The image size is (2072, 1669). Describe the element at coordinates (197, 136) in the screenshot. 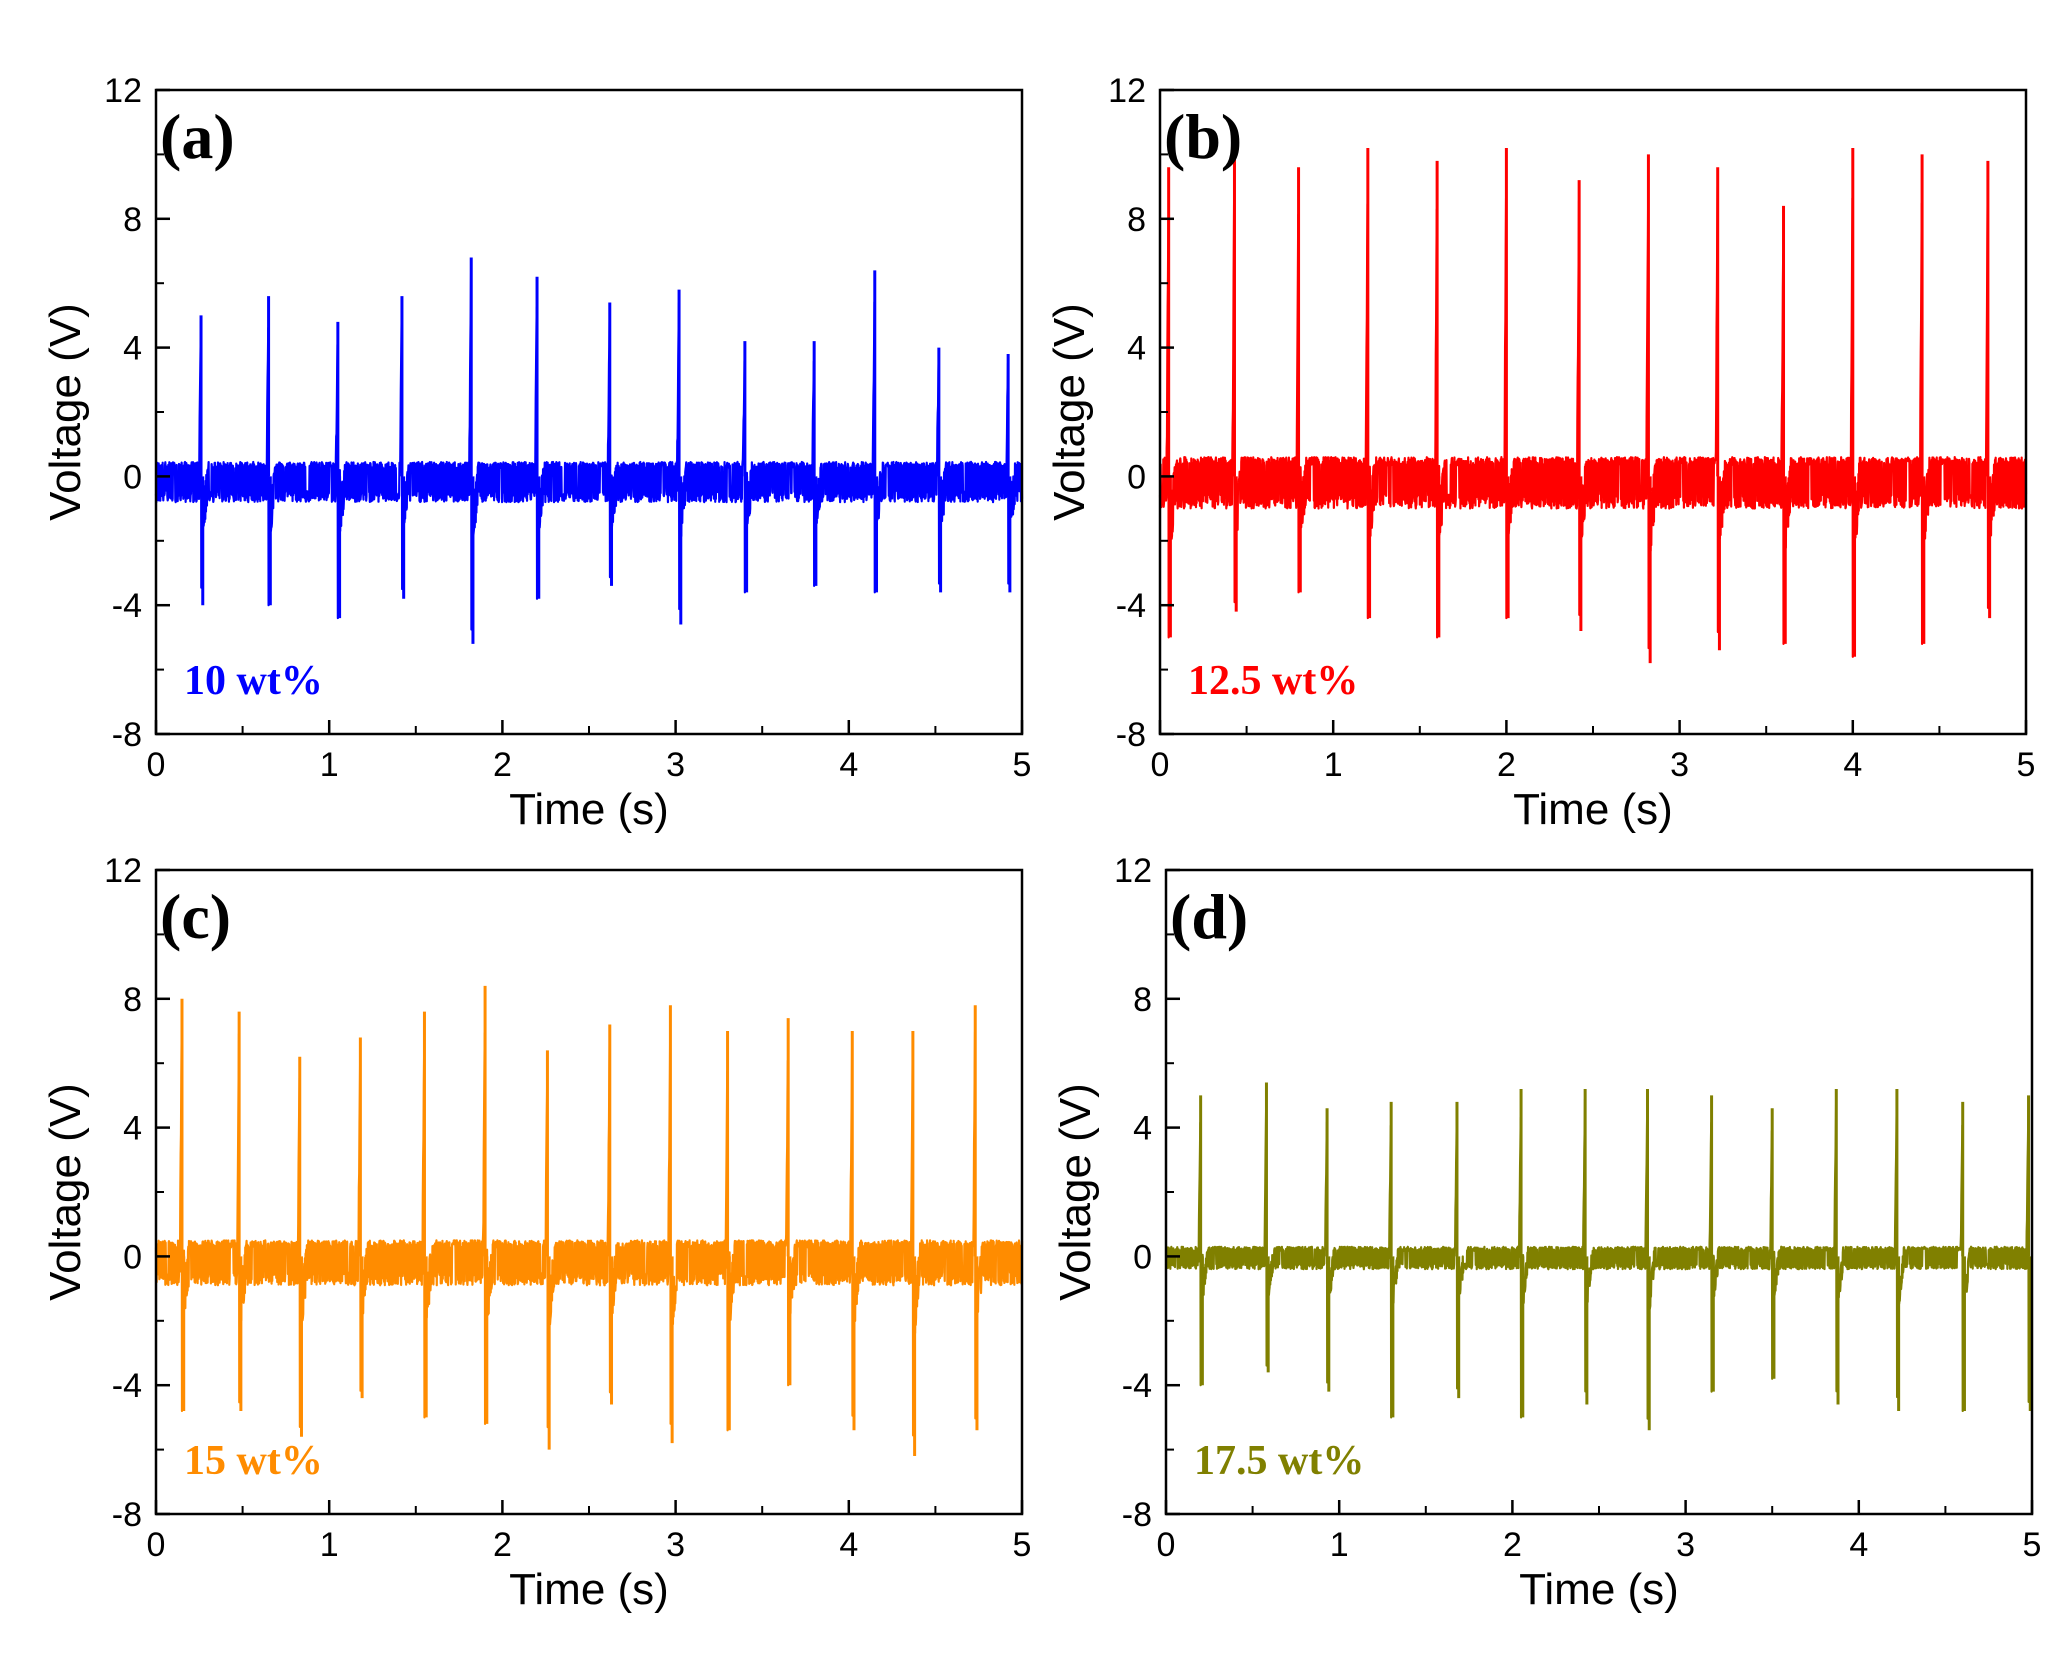

I see `panel-label: (a)` at that location.